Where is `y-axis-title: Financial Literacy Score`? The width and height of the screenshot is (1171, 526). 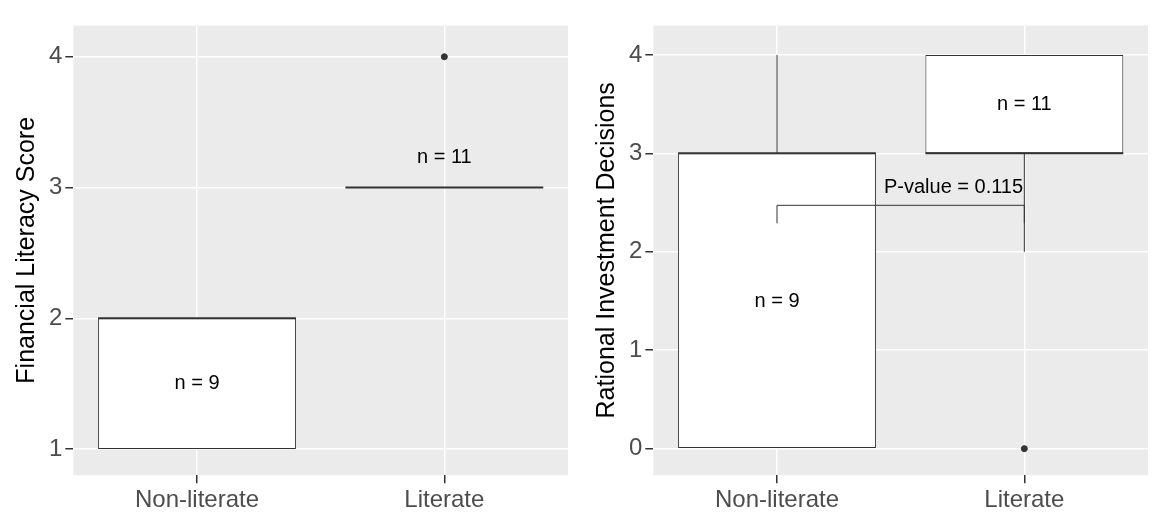 y-axis-title: Financial Literacy Score is located at coordinates (24, 250).